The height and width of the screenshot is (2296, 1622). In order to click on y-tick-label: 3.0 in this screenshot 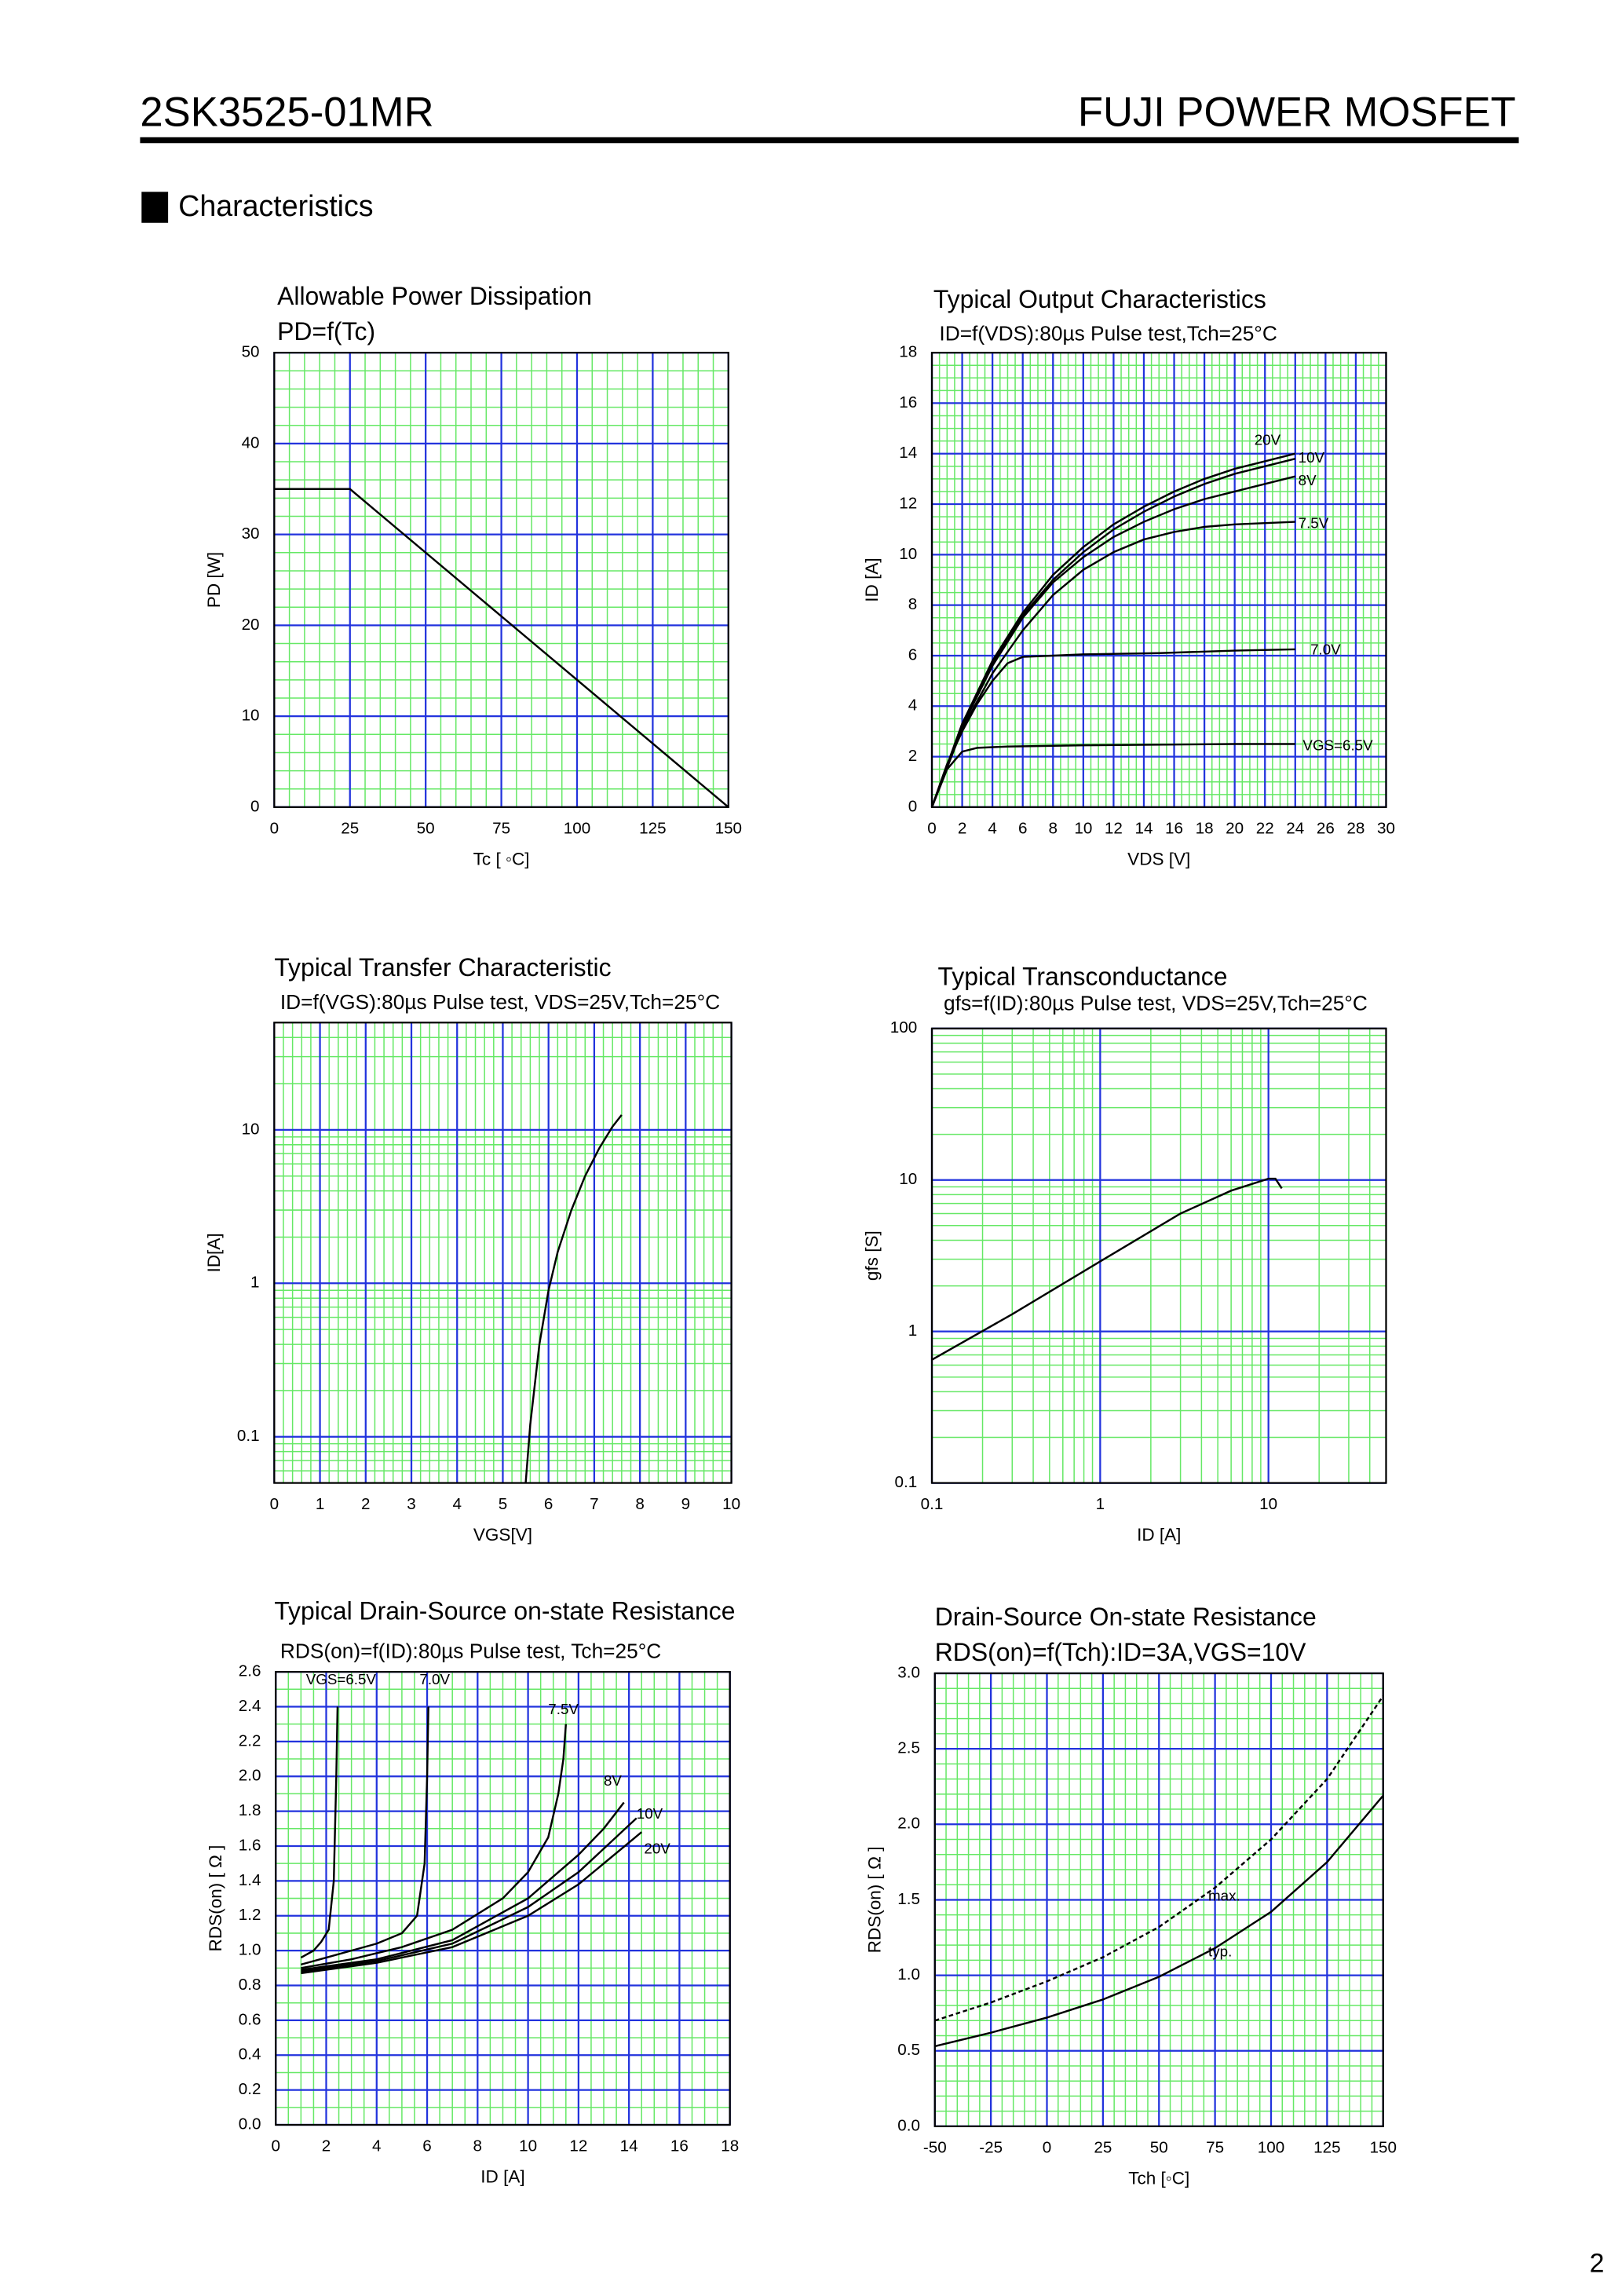, I will do `click(908, 1672)`.